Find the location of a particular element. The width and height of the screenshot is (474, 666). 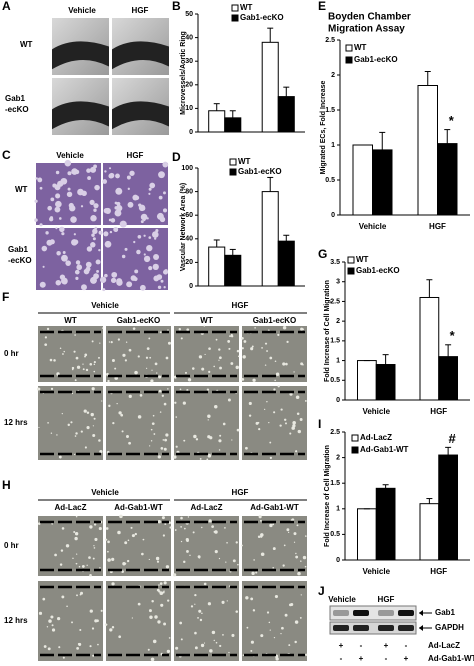

row-label: Gab1 is located at coordinates (18, 249).